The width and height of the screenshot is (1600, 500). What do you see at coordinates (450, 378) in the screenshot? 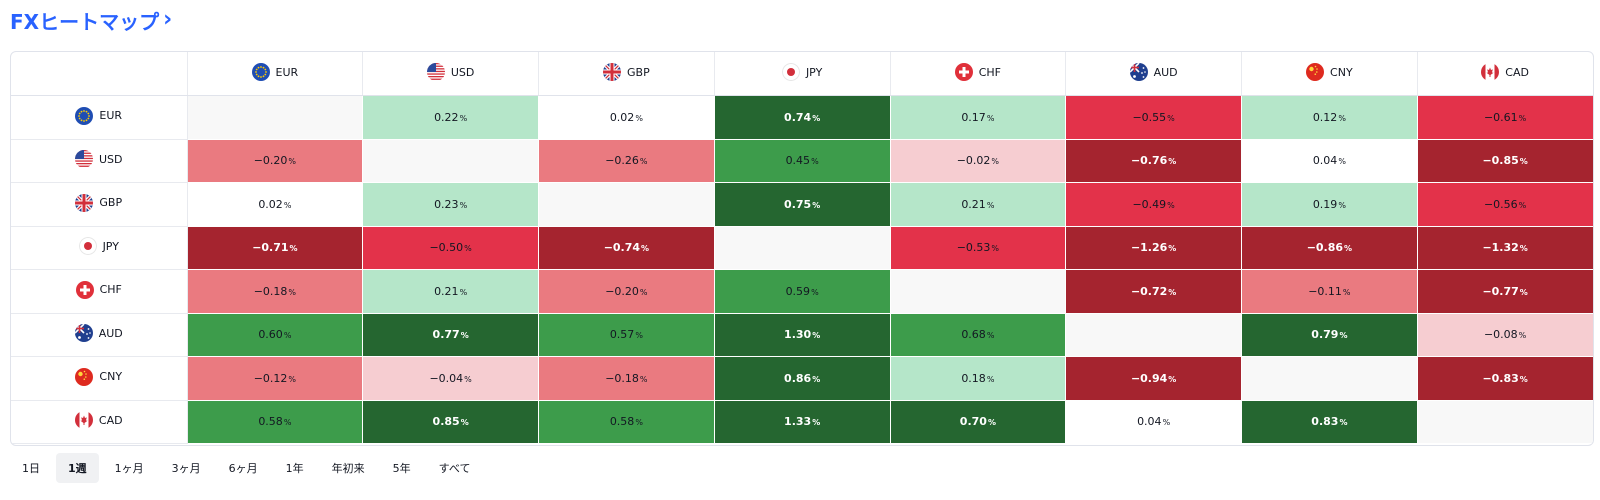
I see `heatmap-cell-cny-usd: −0.04%` at bounding box center [450, 378].